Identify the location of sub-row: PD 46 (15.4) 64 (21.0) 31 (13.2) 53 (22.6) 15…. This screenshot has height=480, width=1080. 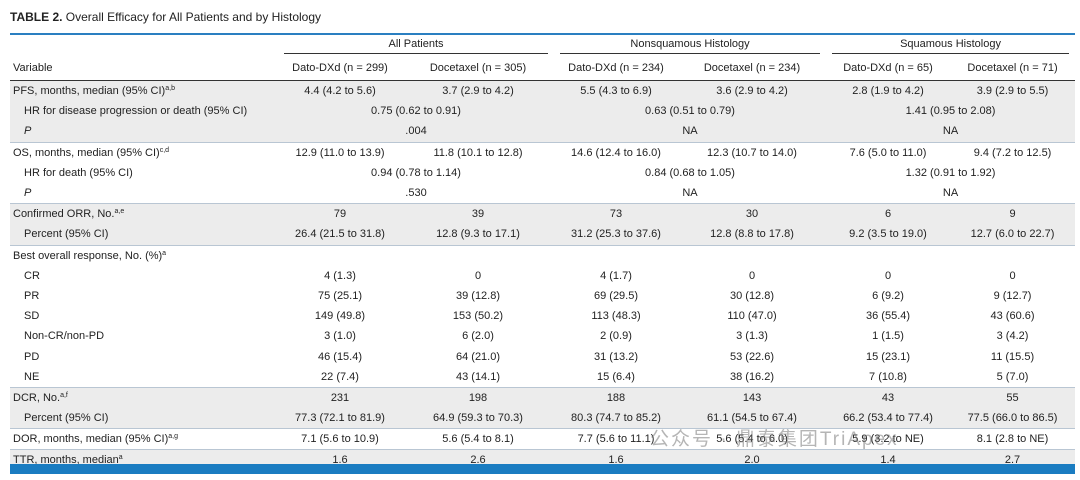
(542, 356).